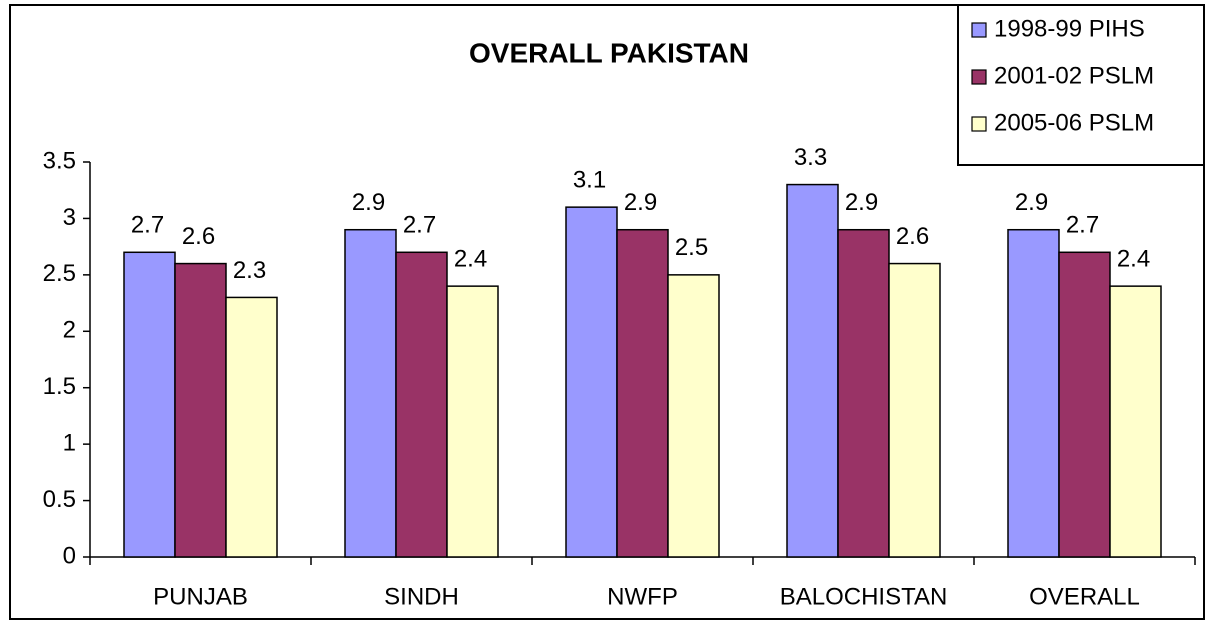 The height and width of the screenshot is (624, 1209). Describe the element at coordinates (59, 386) in the screenshot. I see `y-tick-label: 1.5` at that location.